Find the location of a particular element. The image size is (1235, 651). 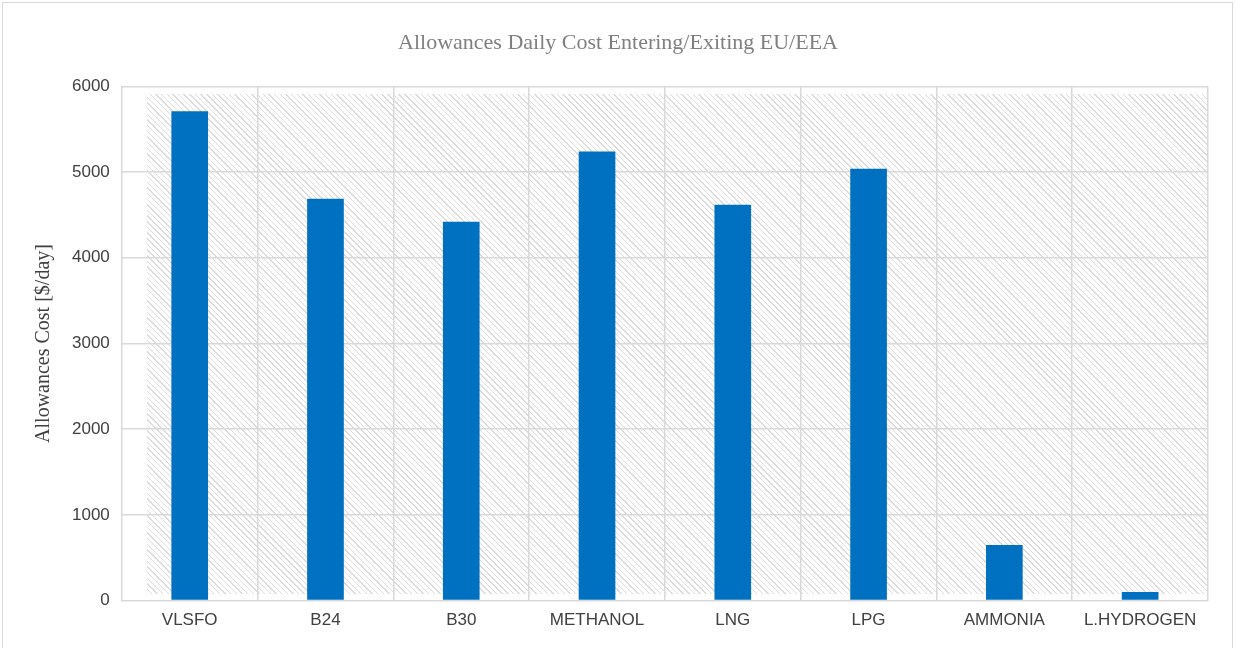

y-tick-label: 6000 is located at coordinates (90, 86).